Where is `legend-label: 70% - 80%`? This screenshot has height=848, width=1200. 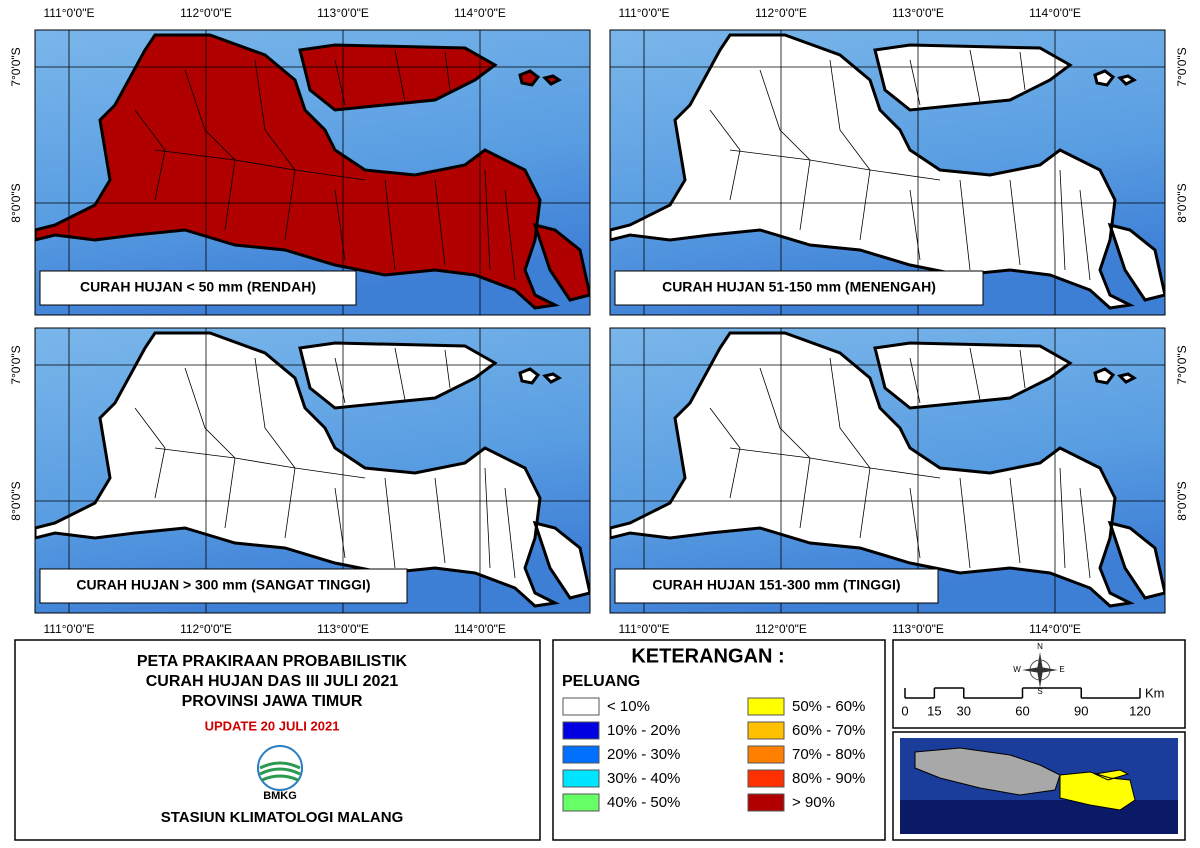 legend-label: 70% - 80% is located at coordinates (828, 754).